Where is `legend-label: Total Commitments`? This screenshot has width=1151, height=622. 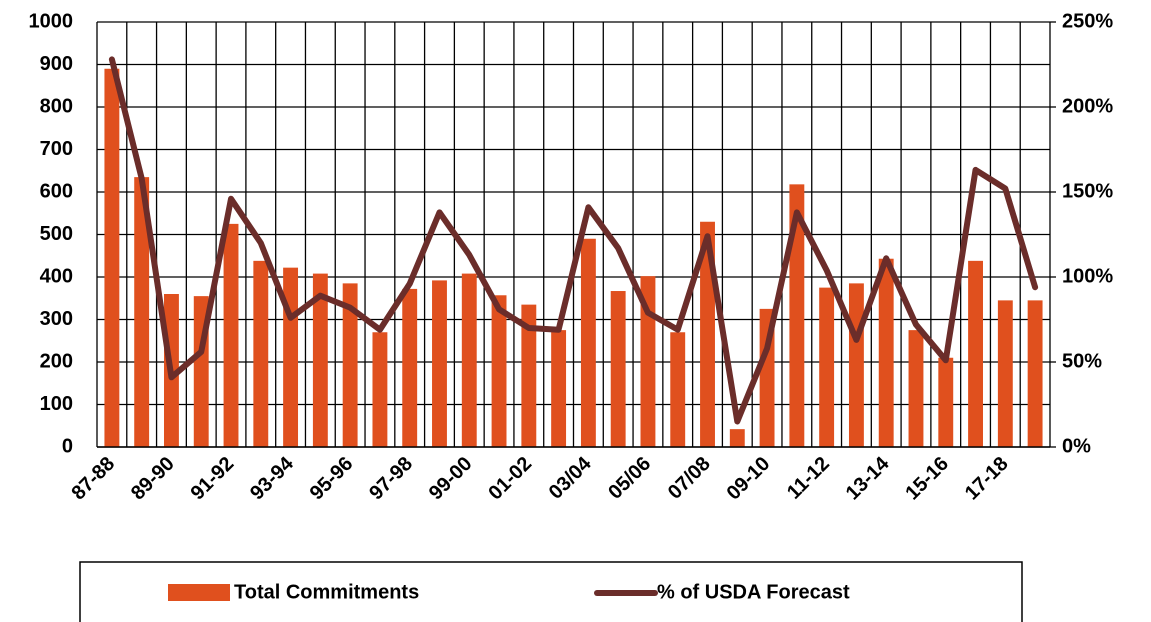 legend-label: Total Commitments is located at coordinates (326, 592).